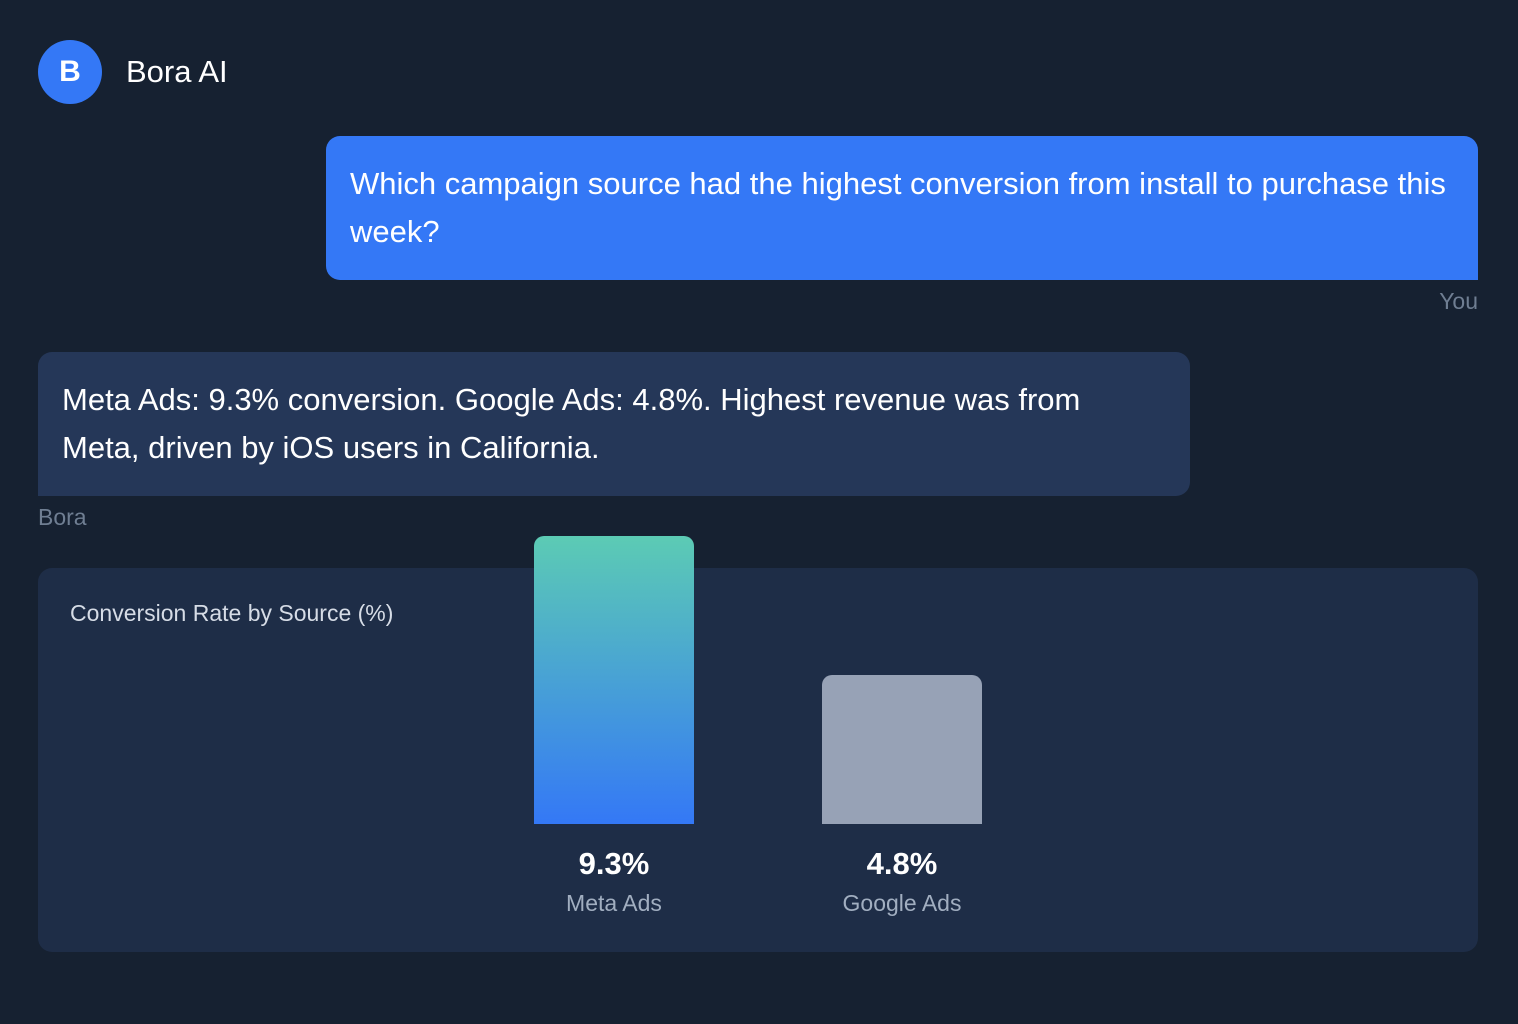 The height and width of the screenshot is (1024, 1518). I want to click on bar-label-google-ads: Google Ads, so click(902, 903).